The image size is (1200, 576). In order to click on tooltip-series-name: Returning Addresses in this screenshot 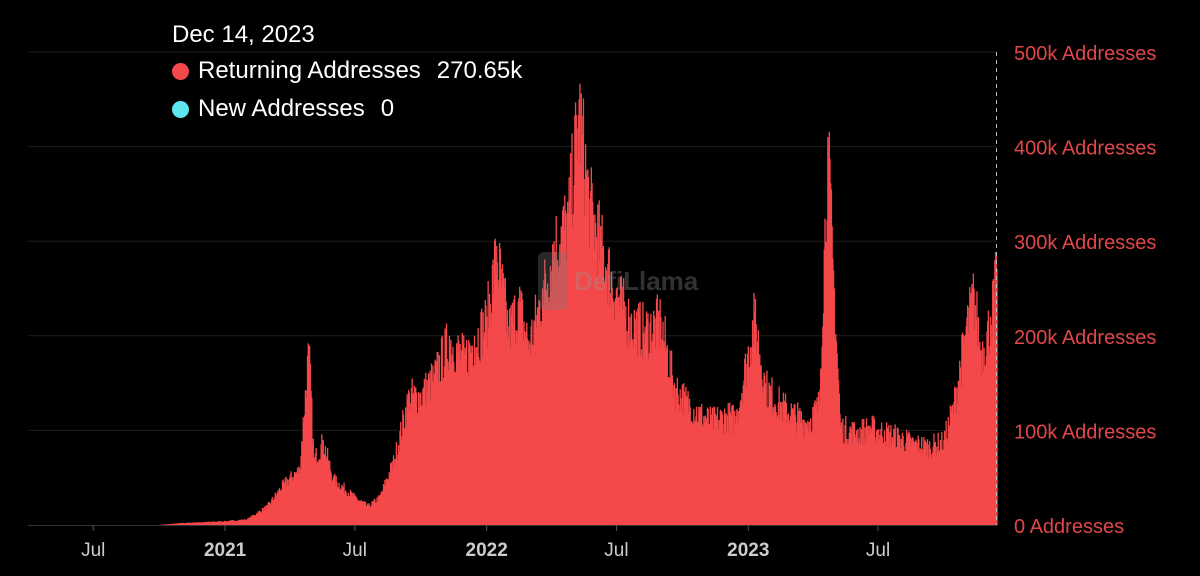, I will do `click(309, 70)`.